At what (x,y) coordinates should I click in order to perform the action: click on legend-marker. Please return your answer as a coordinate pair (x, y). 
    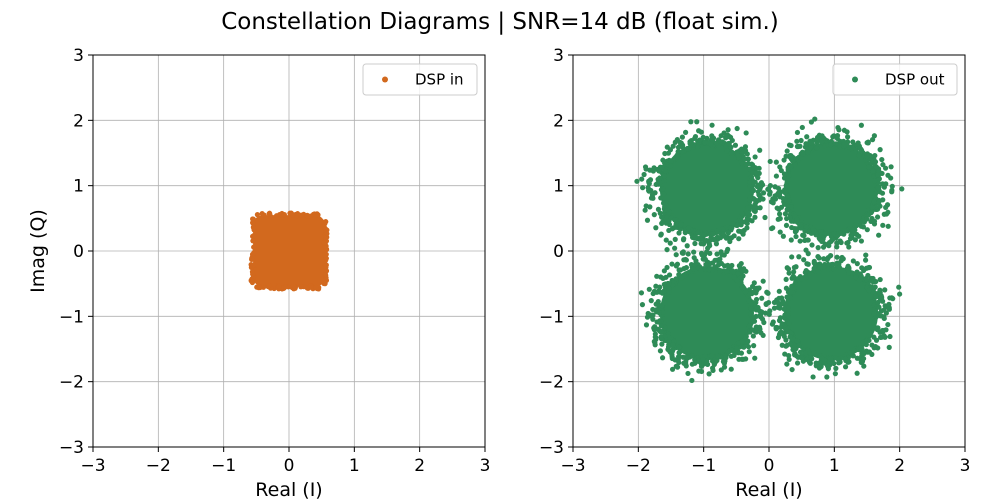
    Looking at the image, I should click on (385, 79).